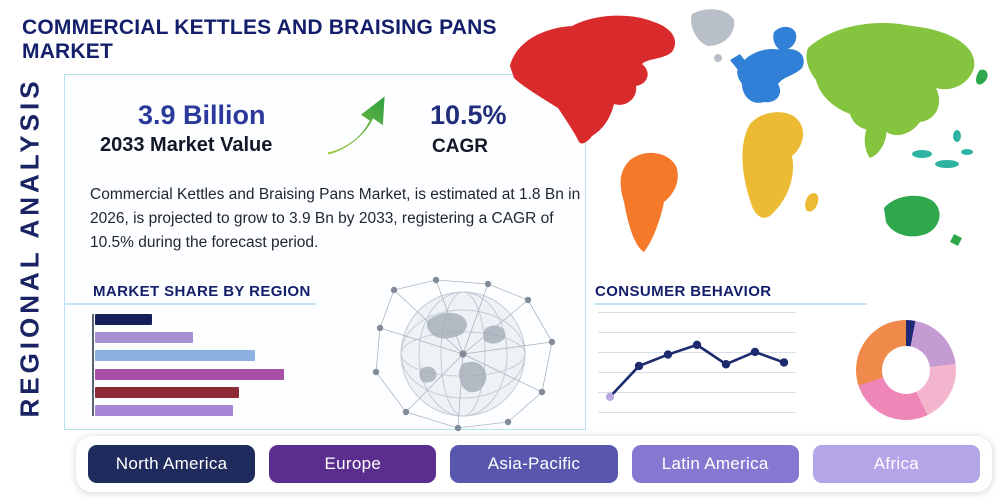 The width and height of the screenshot is (1000, 500). What do you see at coordinates (715, 464) in the screenshot?
I see `region-button-latin-america: Latin America` at bounding box center [715, 464].